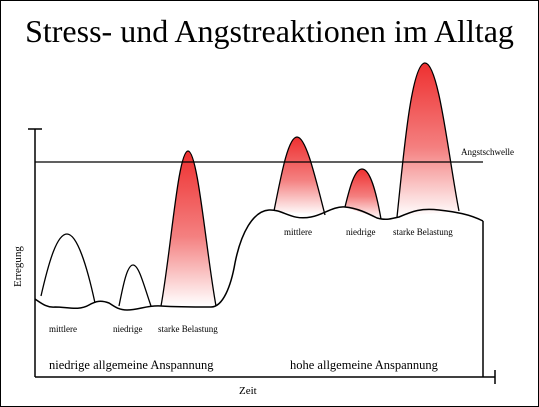 The height and width of the screenshot is (407, 539). I want to click on peak-high-strong-fill, so click(428, 140).